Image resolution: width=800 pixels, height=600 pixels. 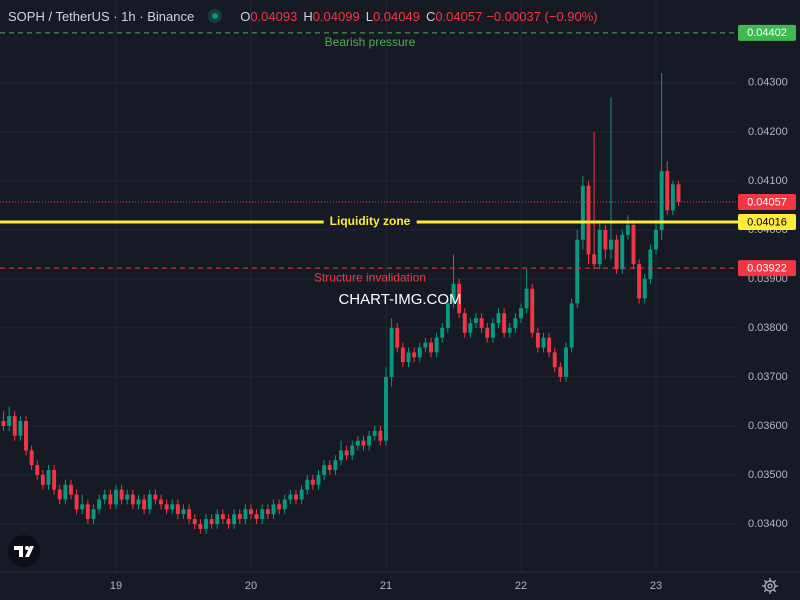 What do you see at coordinates (521, 586) in the screenshot?
I see `x-tick-label: 22` at bounding box center [521, 586].